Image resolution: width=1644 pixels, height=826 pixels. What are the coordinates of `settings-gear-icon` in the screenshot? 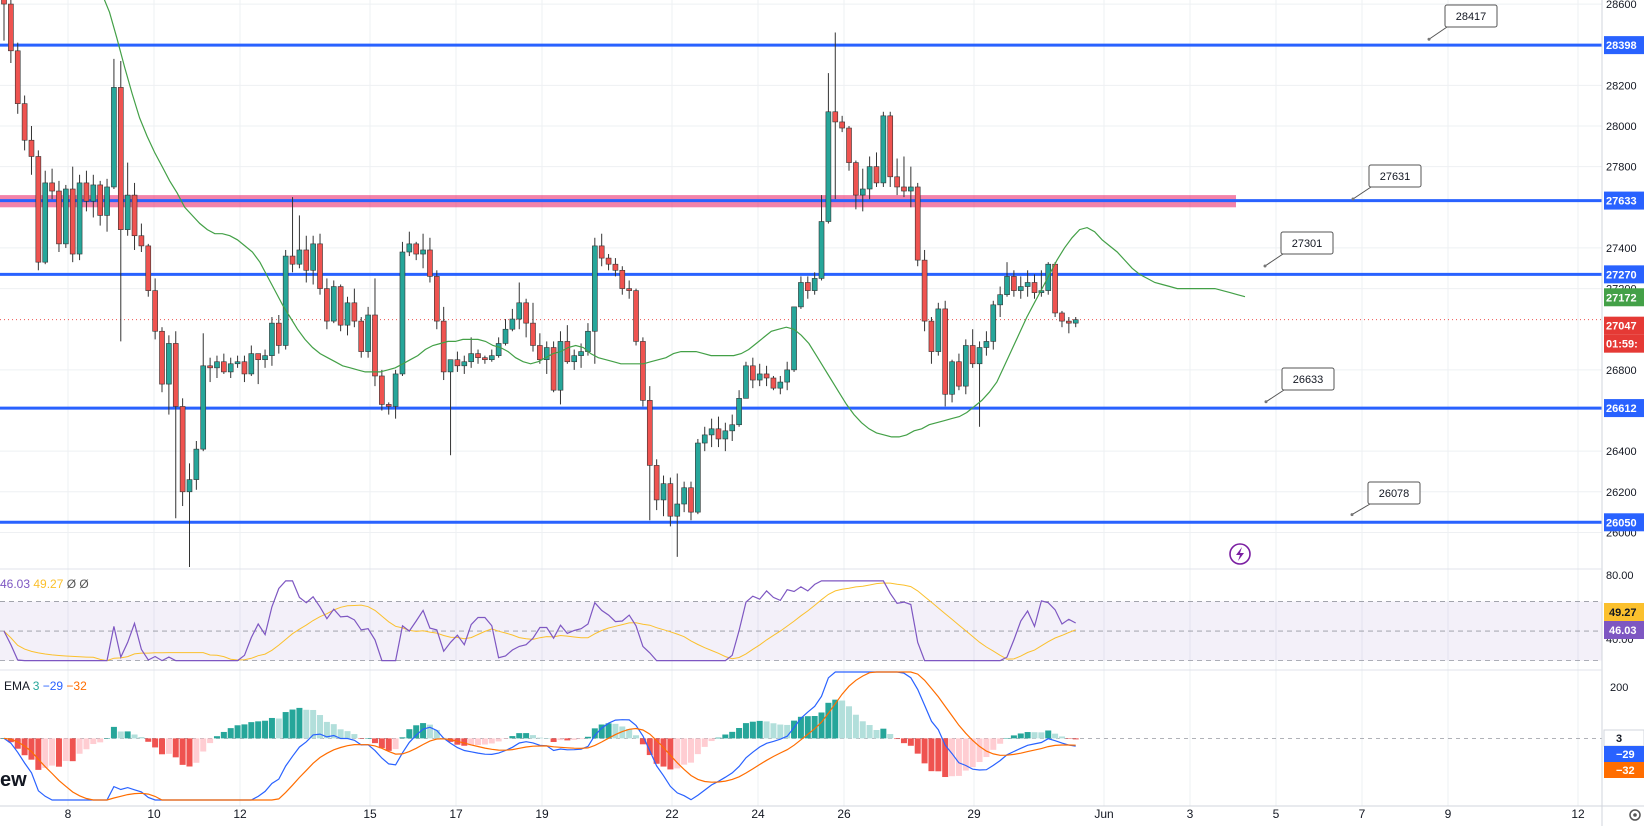 It's located at (1635, 815).